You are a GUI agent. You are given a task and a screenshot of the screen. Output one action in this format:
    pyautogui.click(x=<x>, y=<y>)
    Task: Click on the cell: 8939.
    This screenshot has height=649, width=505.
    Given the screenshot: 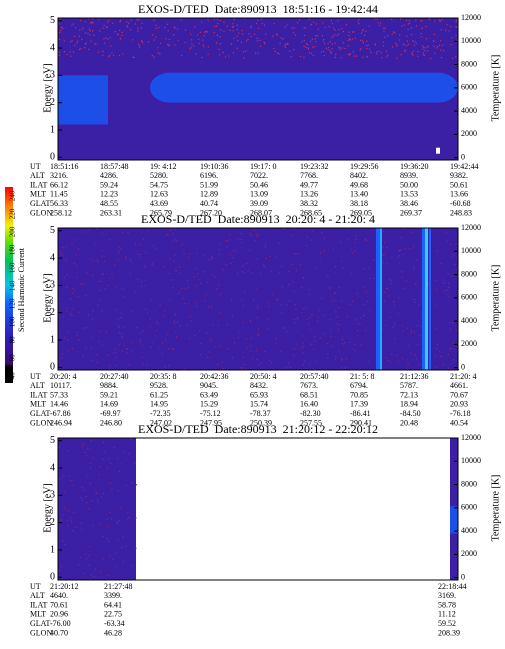 What is the action you would take?
    pyautogui.click(x=409, y=175)
    